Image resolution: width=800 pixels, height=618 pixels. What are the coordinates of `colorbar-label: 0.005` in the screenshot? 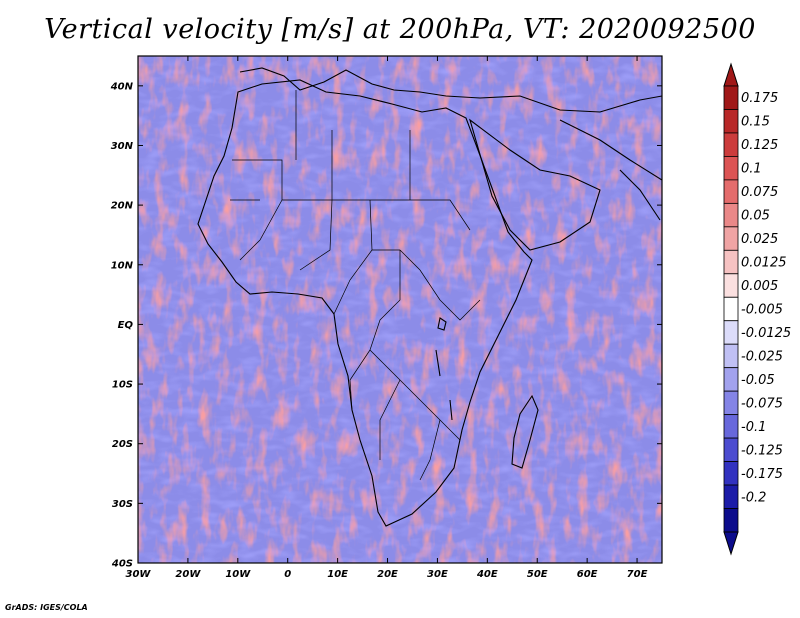 It's located at (759, 286).